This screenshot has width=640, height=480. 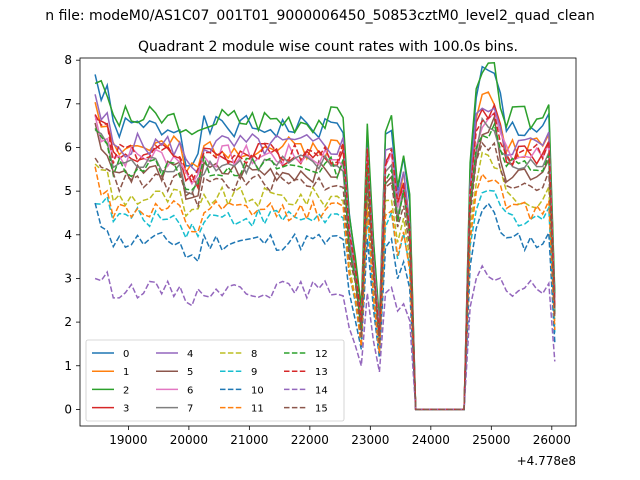 What do you see at coordinates (68, 147) in the screenshot?
I see `y-tick-label: 6` at bounding box center [68, 147].